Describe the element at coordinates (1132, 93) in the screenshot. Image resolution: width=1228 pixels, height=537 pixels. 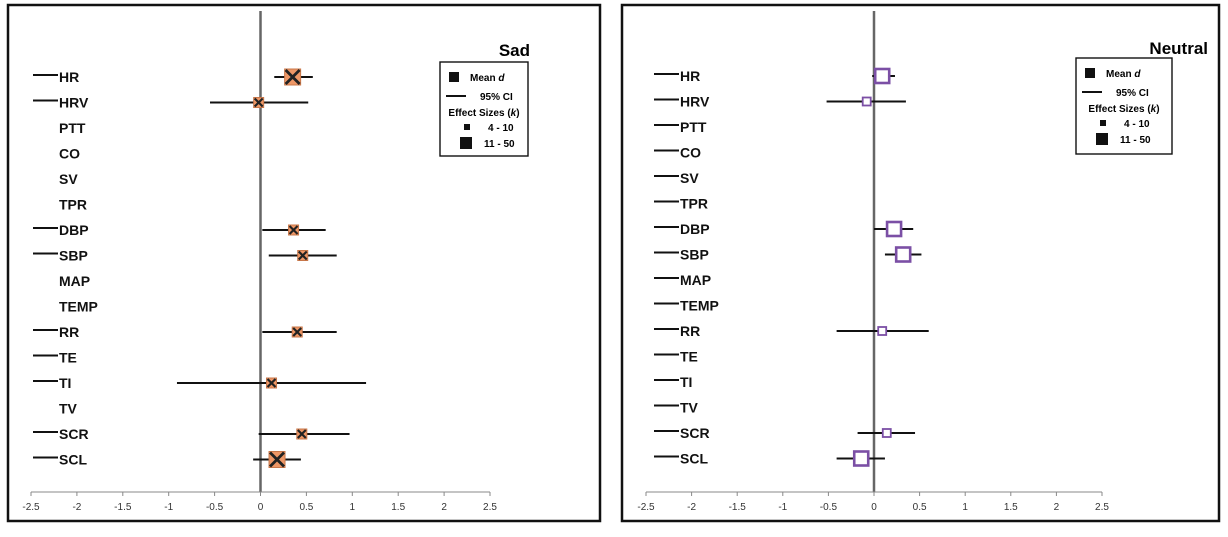
I see `legend-ci-label: 95% CI` at that location.